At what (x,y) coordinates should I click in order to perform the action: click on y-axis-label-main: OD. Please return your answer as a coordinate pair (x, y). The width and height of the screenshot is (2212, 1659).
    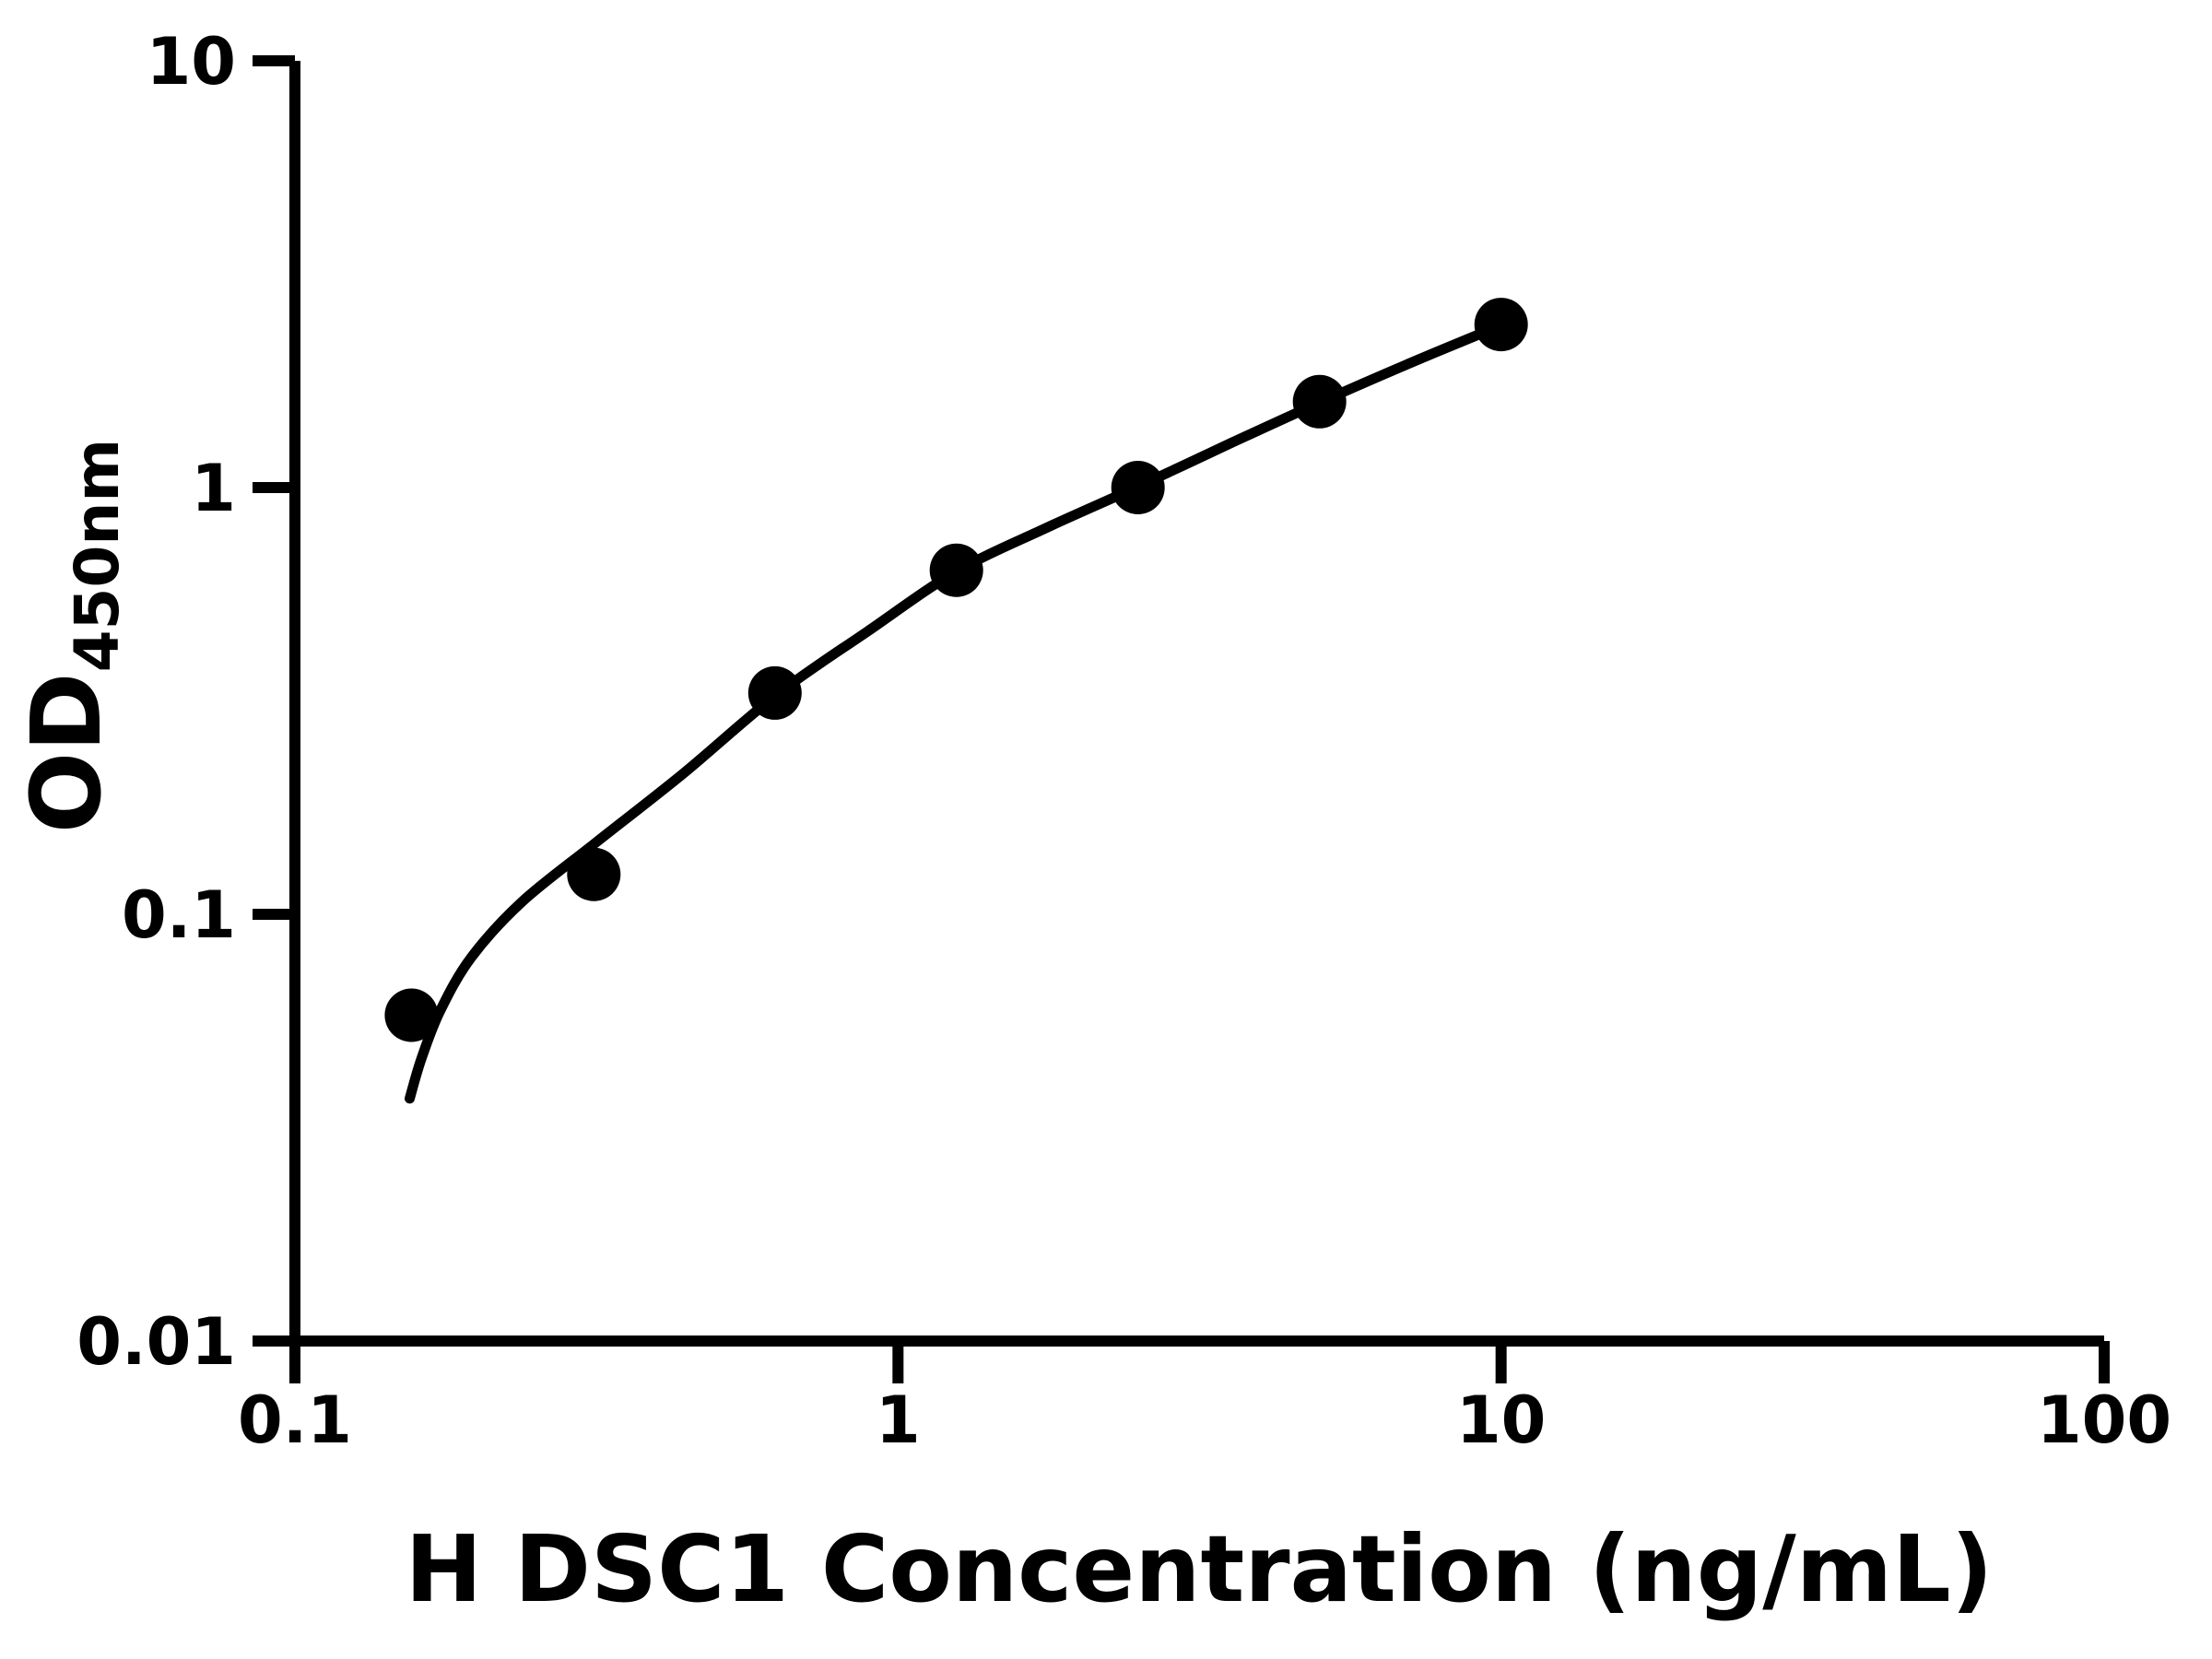
    Looking at the image, I should click on (66, 752).